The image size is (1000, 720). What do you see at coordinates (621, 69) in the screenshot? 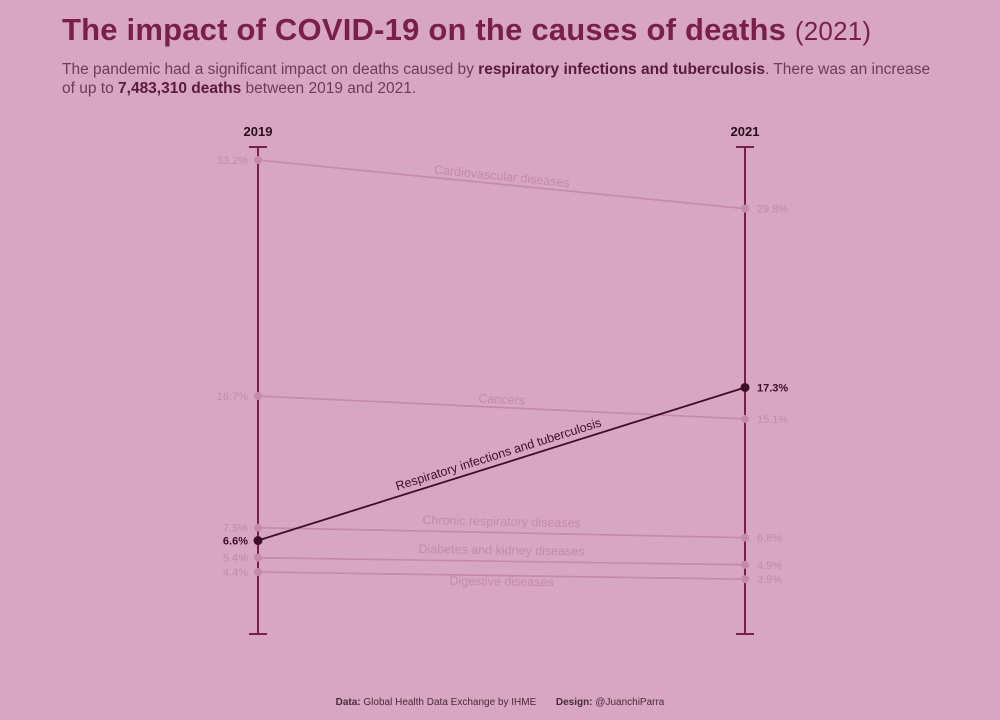
I see `subtitle-bold1: respiratory infections and tuberculosis` at bounding box center [621, 69].